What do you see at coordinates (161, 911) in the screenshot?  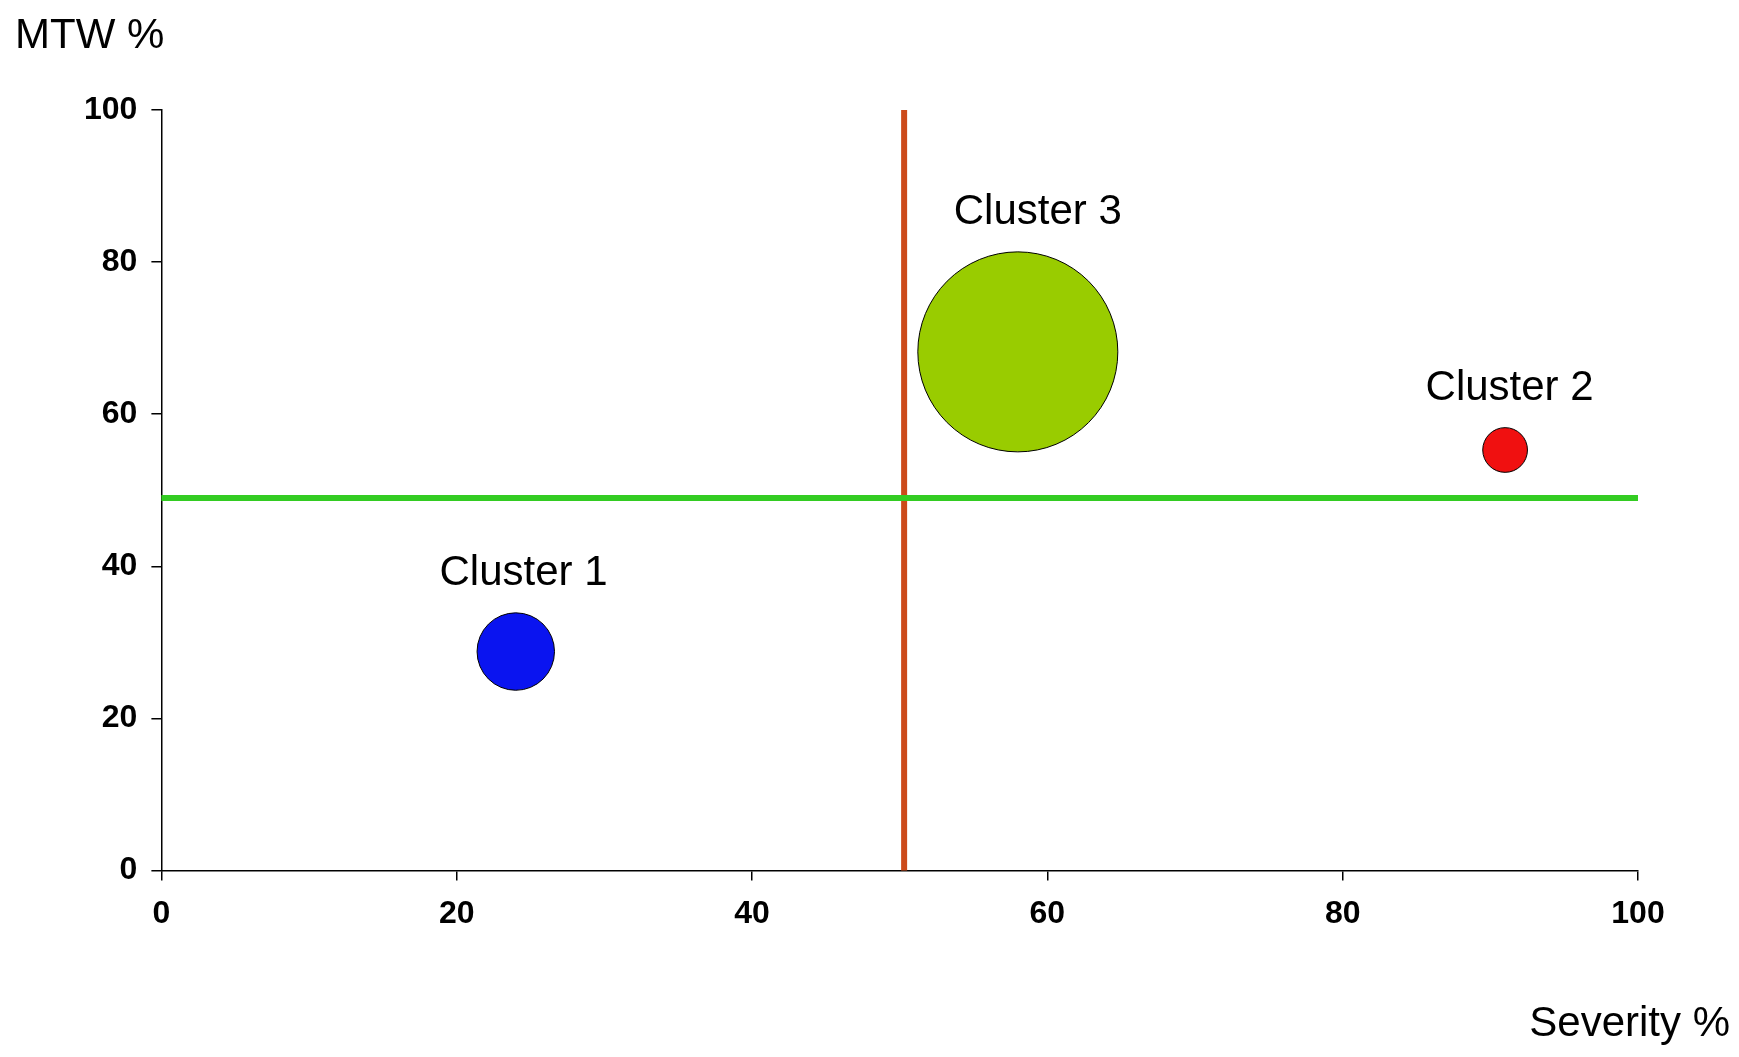 I see `x-tick-label: 0` at bounding box center [161, 911].